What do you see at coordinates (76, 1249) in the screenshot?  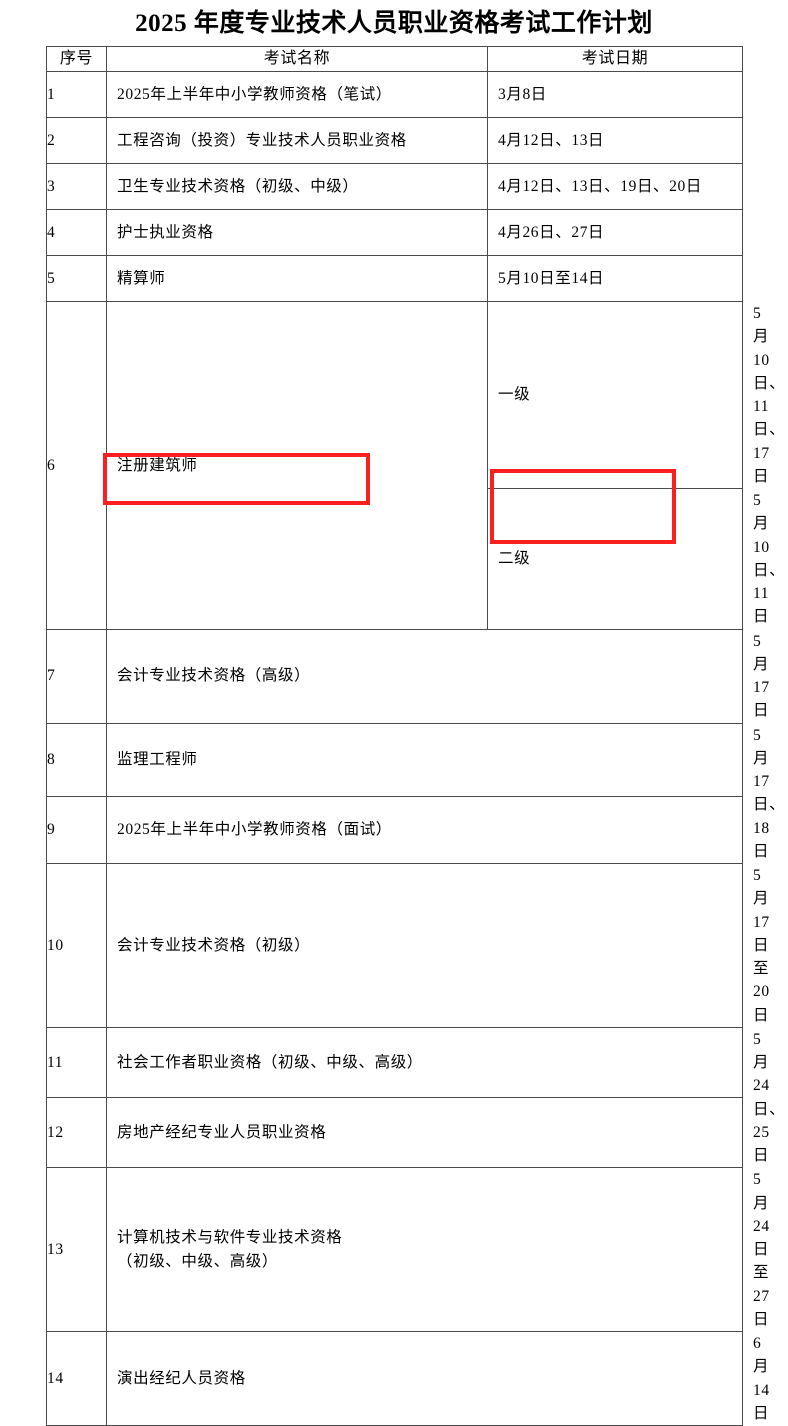 I see `row-no: 13` at bounding box center [76, 1249].